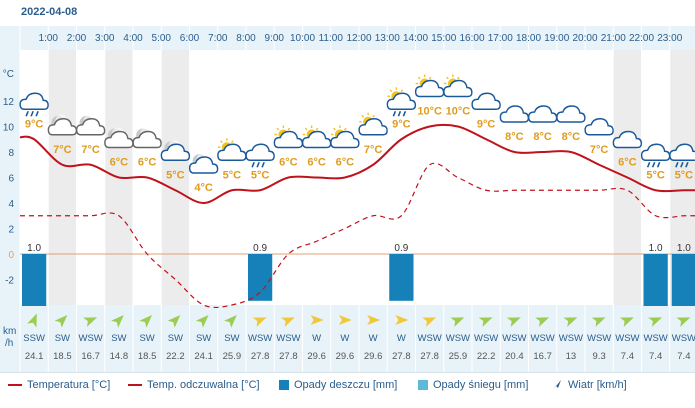  Describe the element at coordinates (275, 38) in the screenshot. I see `hour-label: 9:00` at that location.